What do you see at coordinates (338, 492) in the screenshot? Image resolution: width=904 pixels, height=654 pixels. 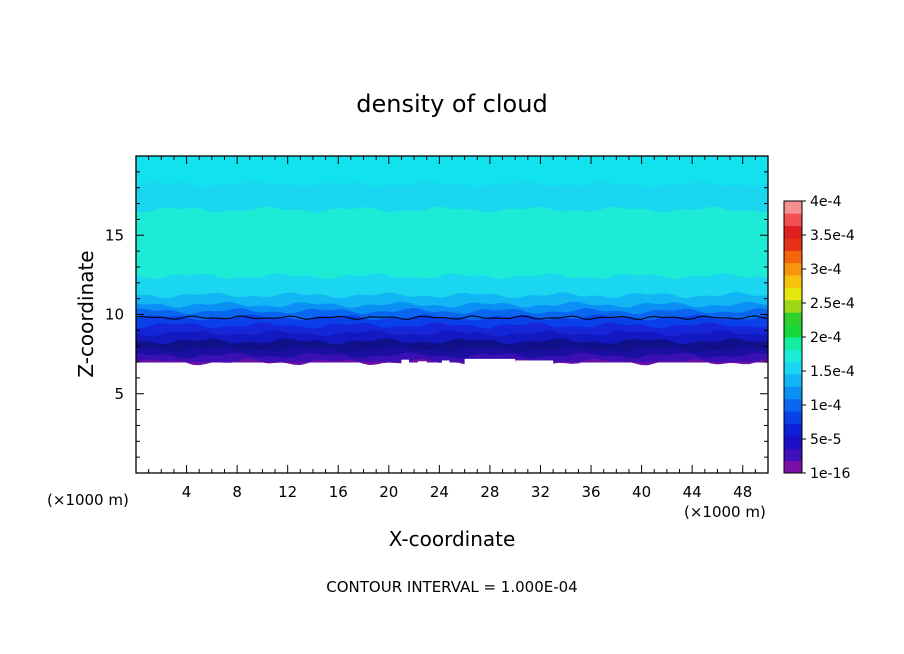 I see `x-tick-label: 16` at bounding box center [338, 492].